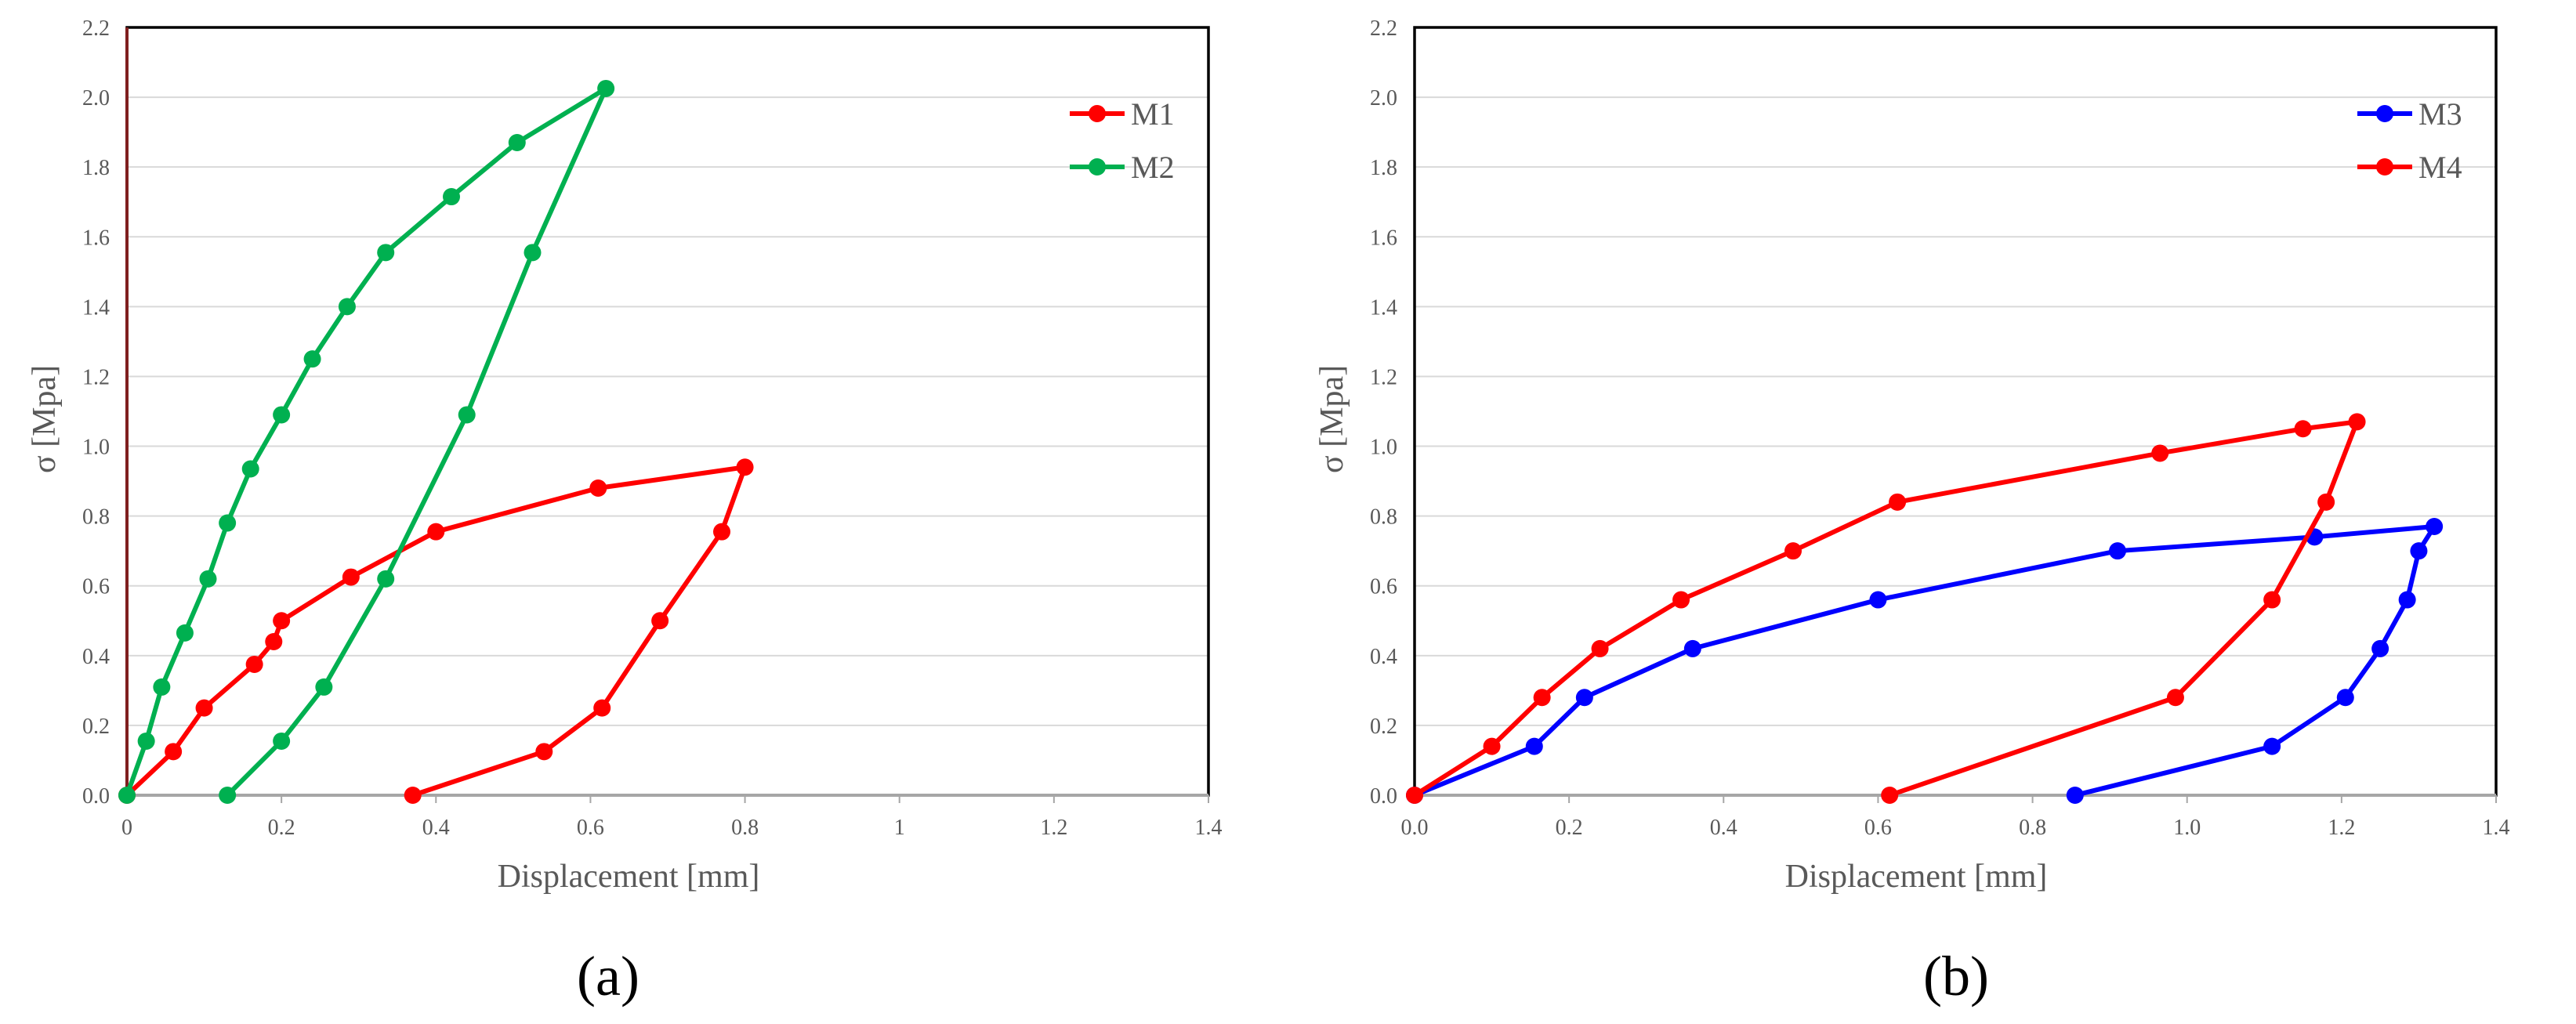  Describe the element at coordinates (2440, 167) in the screenshot. I see `legend-label: M4` at that location.